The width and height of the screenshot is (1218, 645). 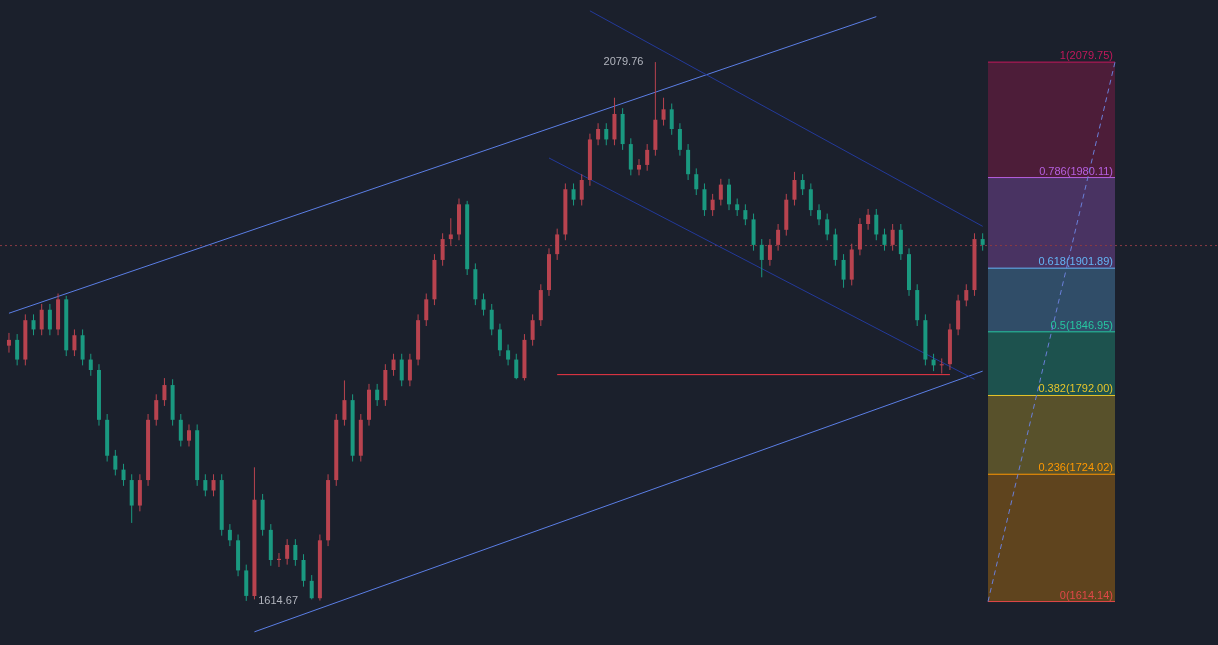 What do you see at coordinates (1075, 388) in the screenshot?
I see `ref-line-label: 0.382(1792.00)` at bounding box center [1075, 388].